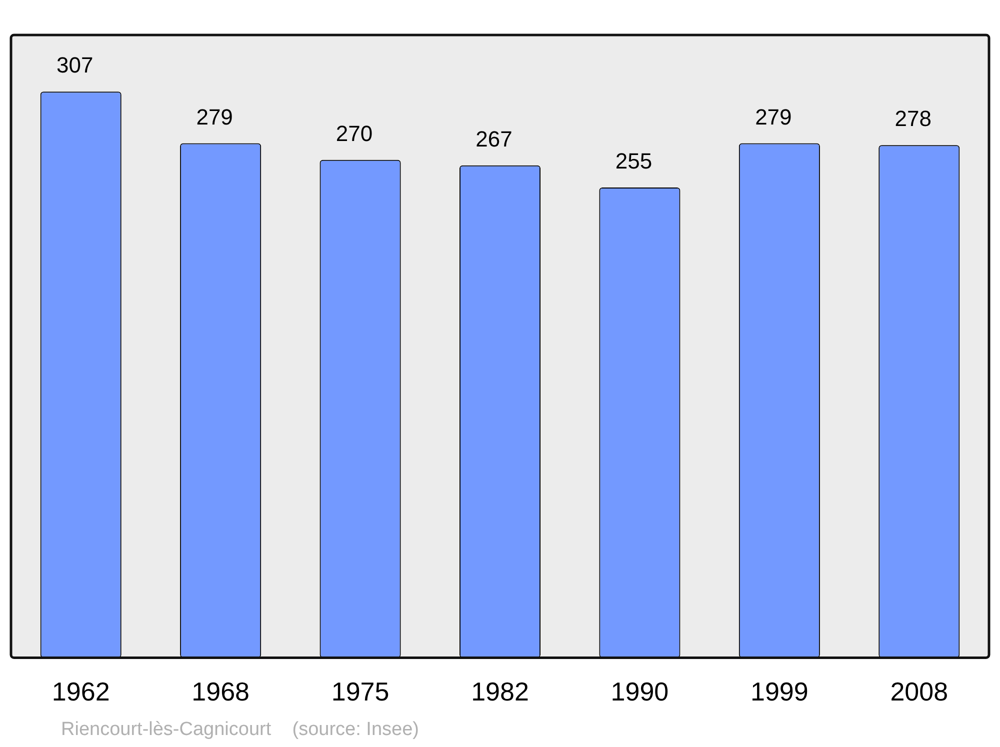 Image resolution: width=1000 pixels, height=747 pixels. I want to click on x-tick-label: 1975, so click(360, 691).